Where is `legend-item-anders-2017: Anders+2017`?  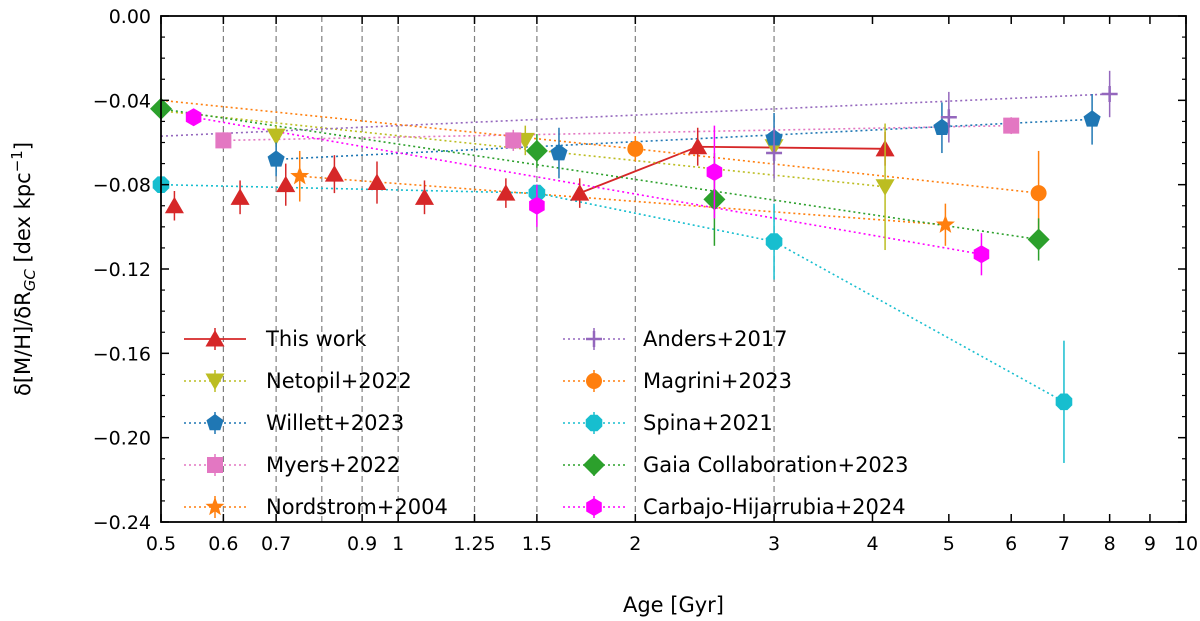
legend-item-anders-2017: Anders+2017 is located at coordinates (675, 339).